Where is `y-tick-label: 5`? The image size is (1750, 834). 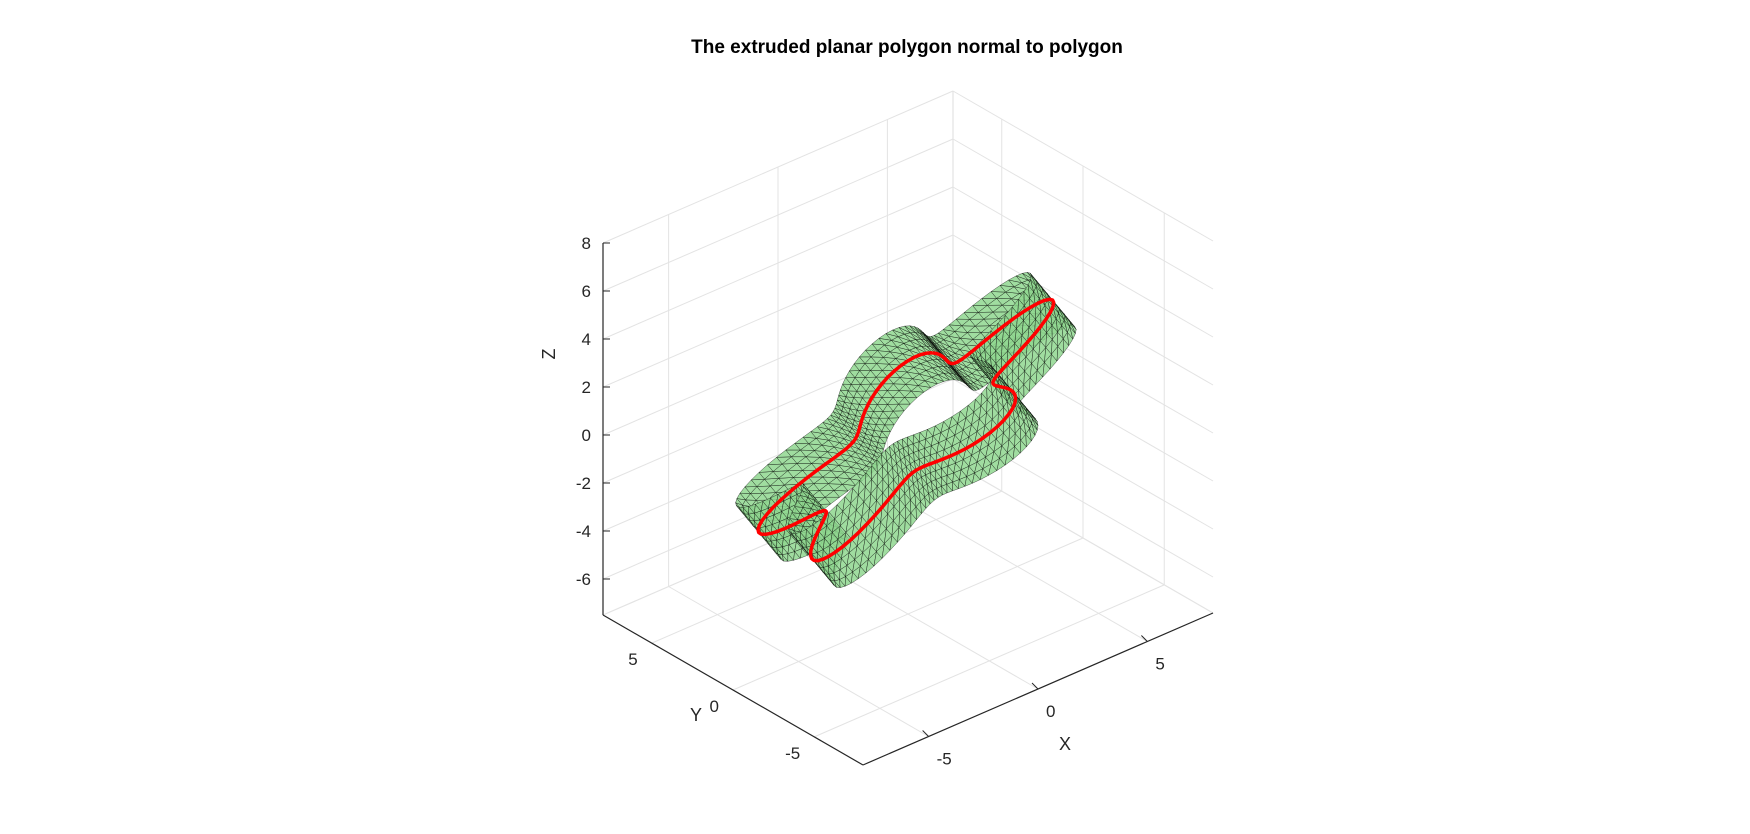
y-tick-label: 5 is located at coordinates (632, 659).